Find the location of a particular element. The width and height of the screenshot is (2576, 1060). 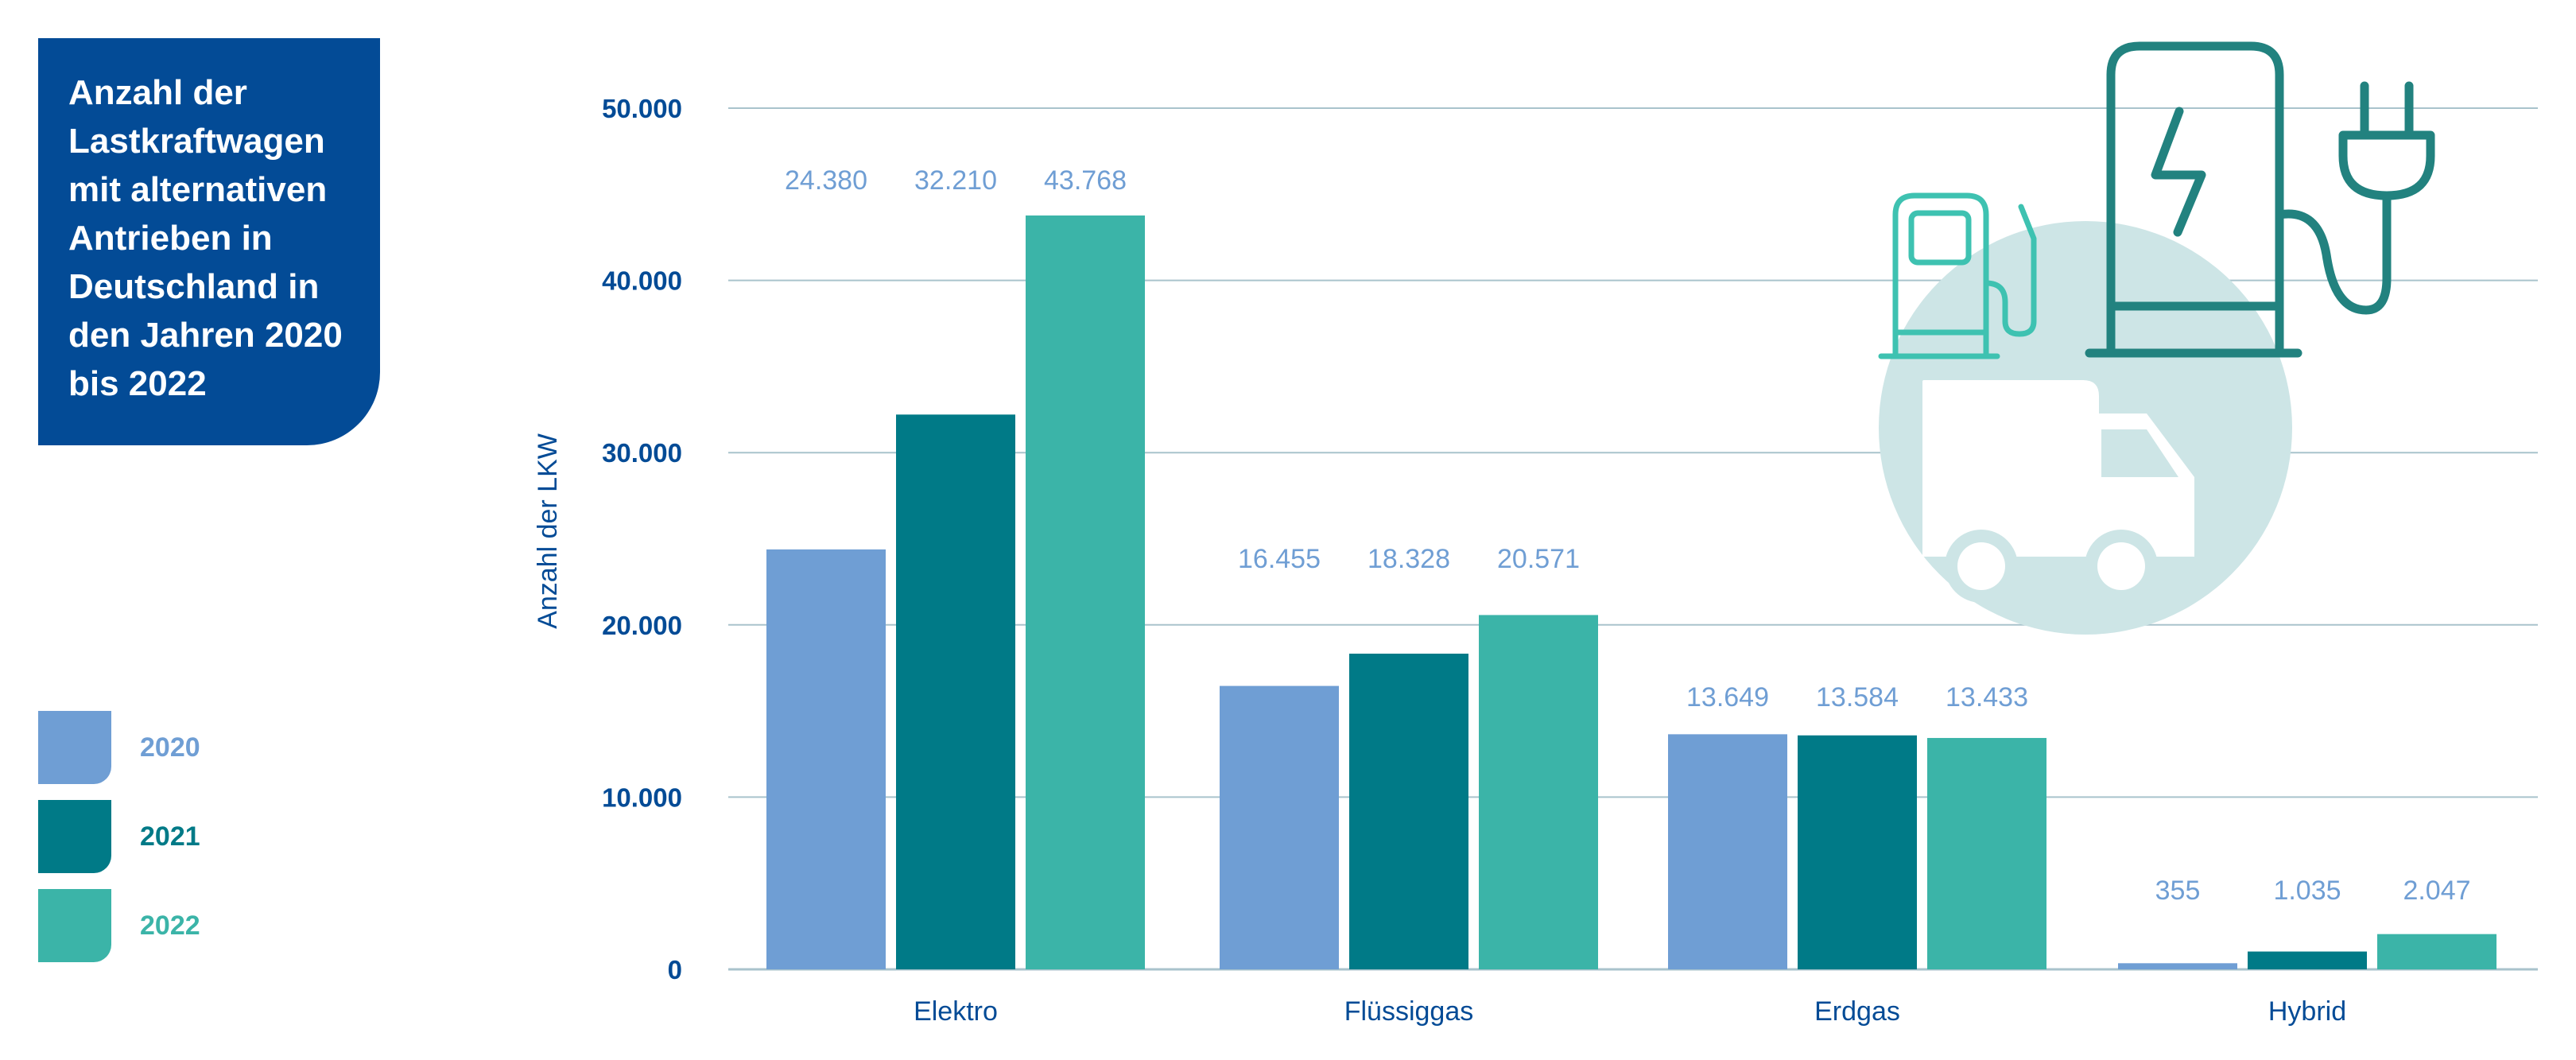

y-tick-label: 50.000 is located at coordinates (642, 108).